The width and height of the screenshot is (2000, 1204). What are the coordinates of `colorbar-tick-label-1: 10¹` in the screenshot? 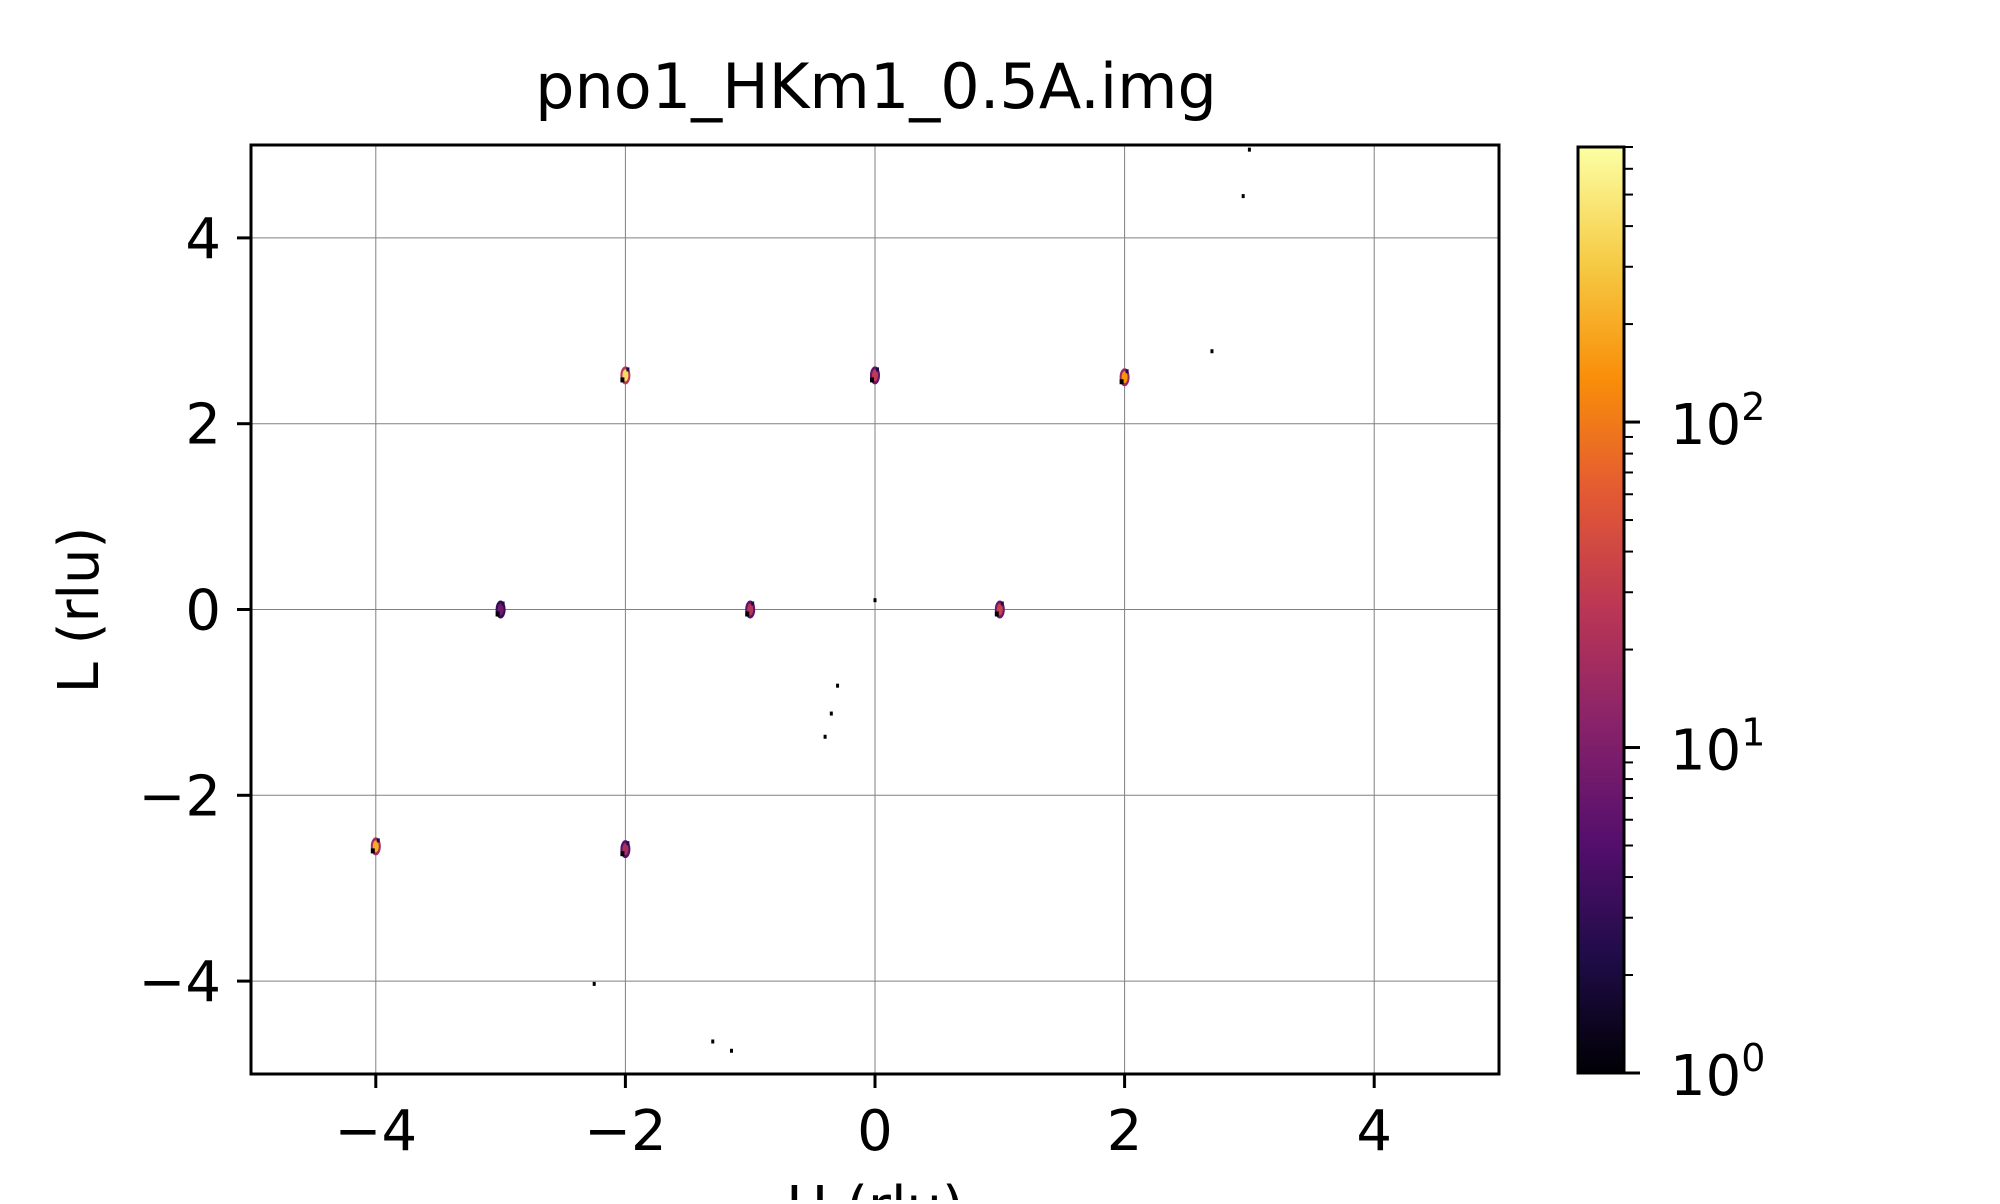 It's located at (1717, 747).